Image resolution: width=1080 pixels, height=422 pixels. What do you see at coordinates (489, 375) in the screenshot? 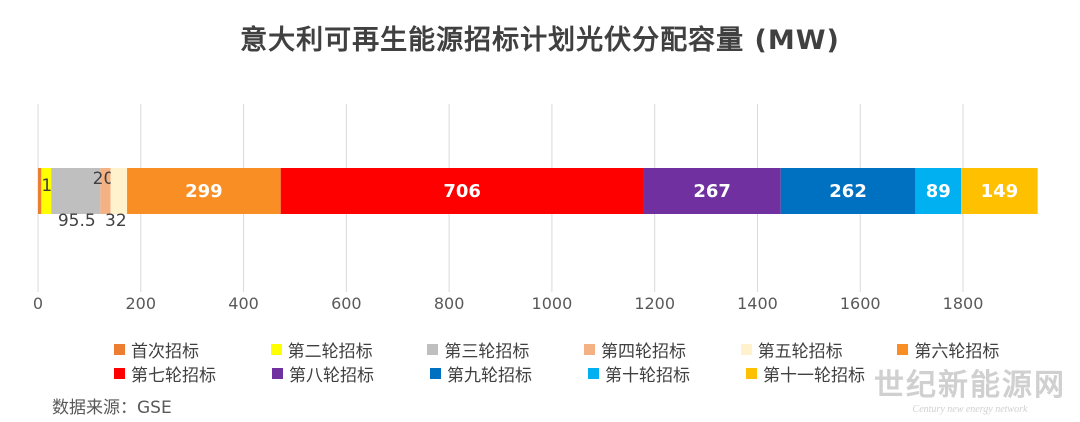
I see `legend-label: 第九轮招标` at bounding box center [489, 375].